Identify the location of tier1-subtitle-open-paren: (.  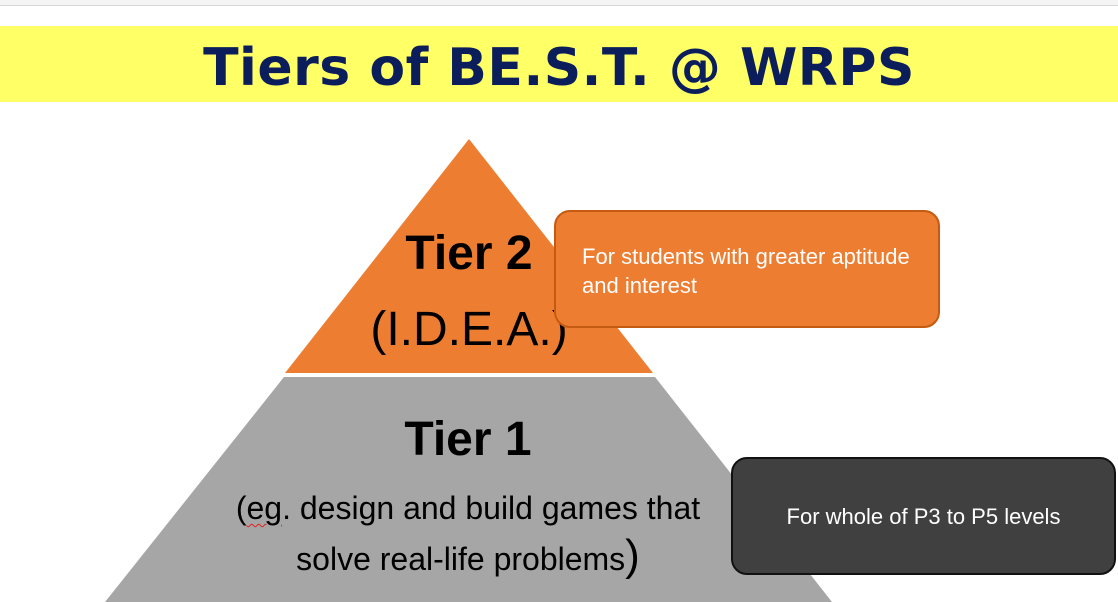
(241, 508).